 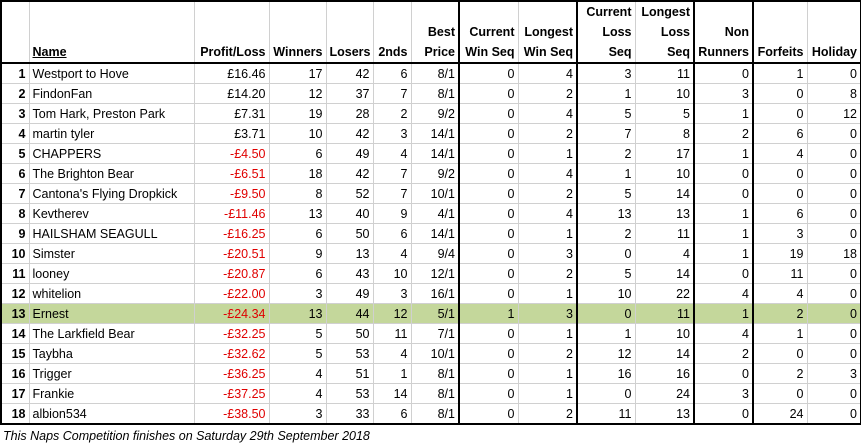 I want to click on header-cell: 2nds, so click(x=392, y=32).